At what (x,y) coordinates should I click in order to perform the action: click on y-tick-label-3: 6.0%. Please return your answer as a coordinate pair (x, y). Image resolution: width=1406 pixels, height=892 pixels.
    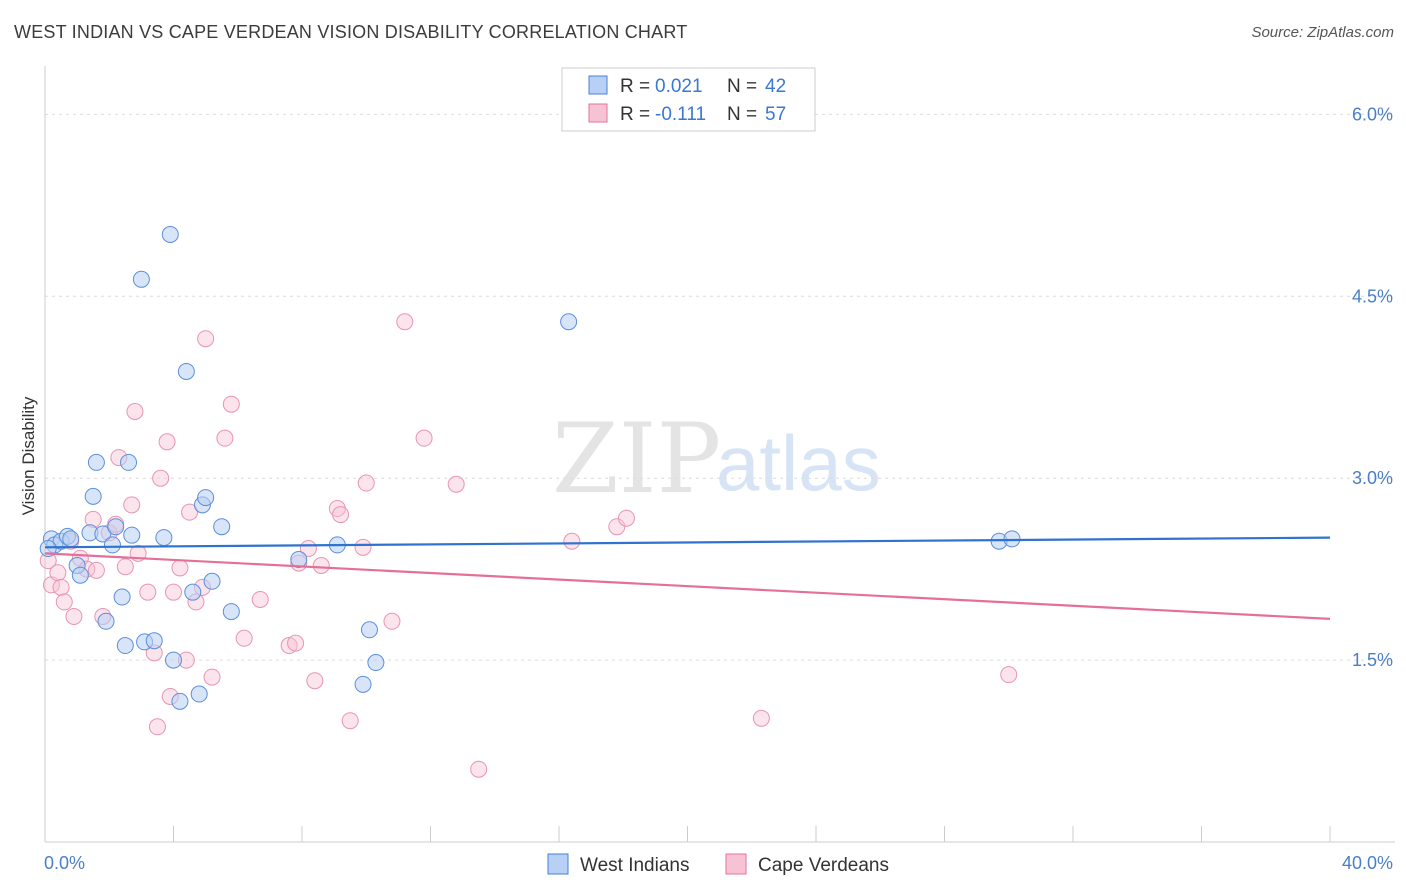
    Looking at the image, I should click on (1372, 114).